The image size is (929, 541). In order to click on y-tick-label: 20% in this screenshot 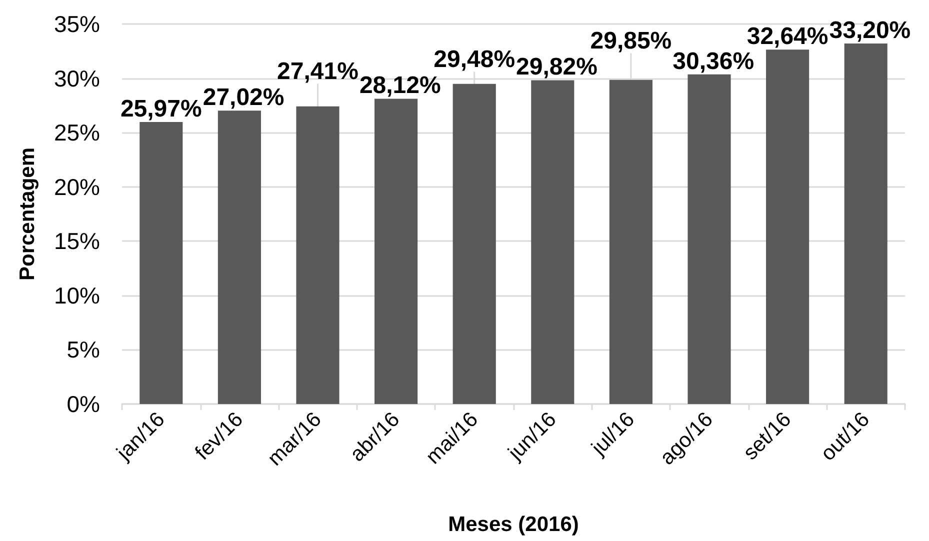, I will do `click(77, 187)`.